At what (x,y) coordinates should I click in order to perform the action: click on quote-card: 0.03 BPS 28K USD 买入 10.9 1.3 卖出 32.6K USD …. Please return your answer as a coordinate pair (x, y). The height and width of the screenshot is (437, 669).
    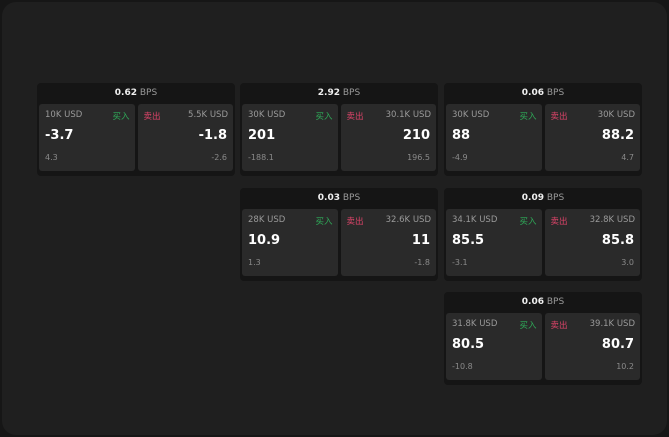
    Looking at the image, I should click on (339, 234).